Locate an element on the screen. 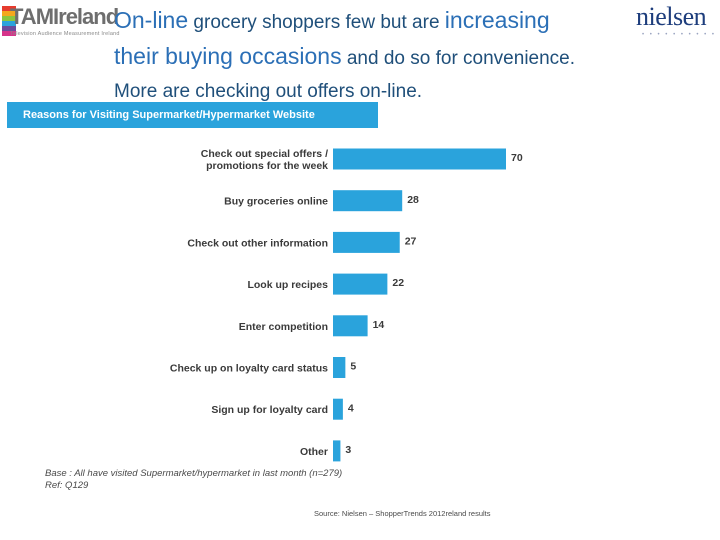 This screenshot has width=720, height=540. category-label-line: Check up on loyalty card status is located at coordinates (249, 369).